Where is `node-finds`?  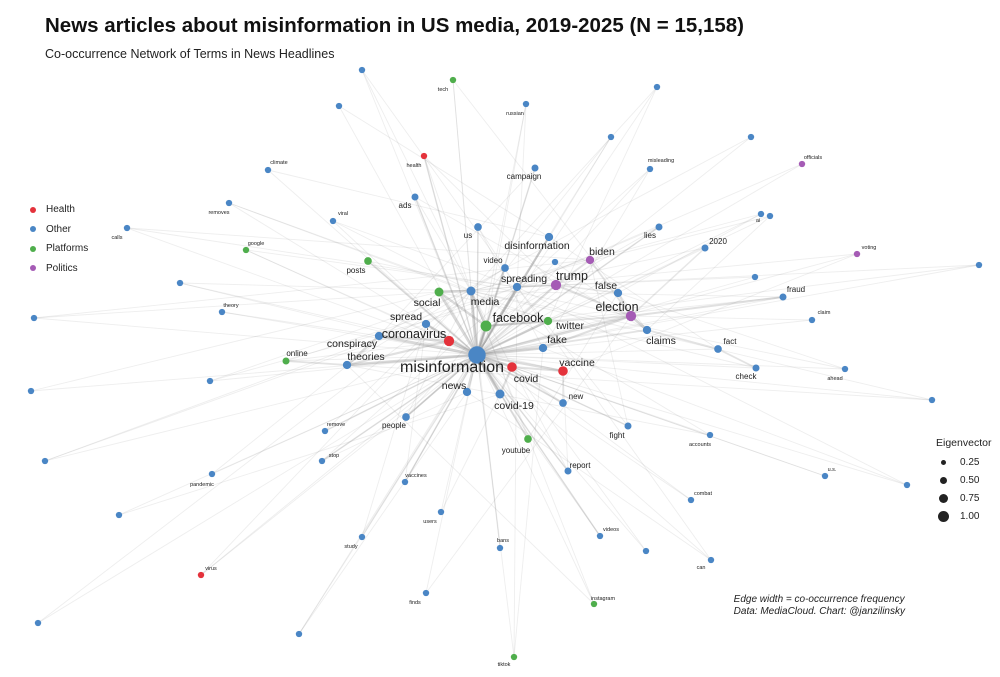 node-finds is located at coordinates (426, 593).